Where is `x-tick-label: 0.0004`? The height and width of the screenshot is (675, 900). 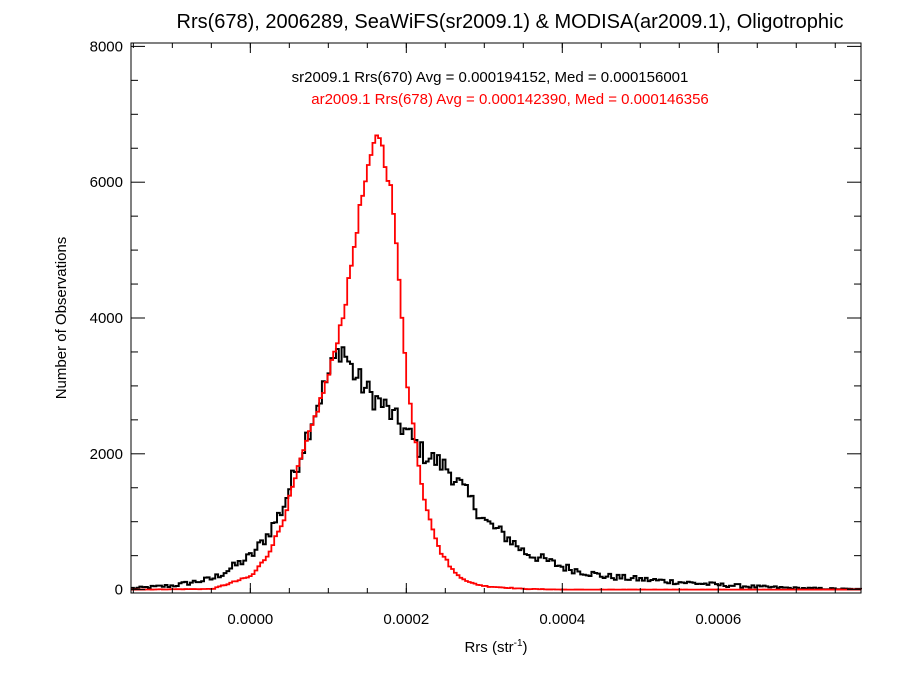
x-tick-label: 0.0004 is located at coordinates (562, 619).